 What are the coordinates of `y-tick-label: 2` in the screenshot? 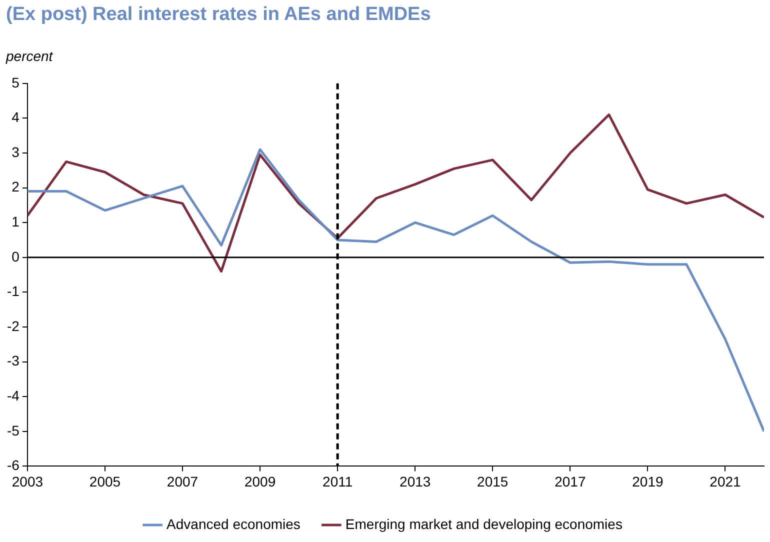 It's located at (16, 186).